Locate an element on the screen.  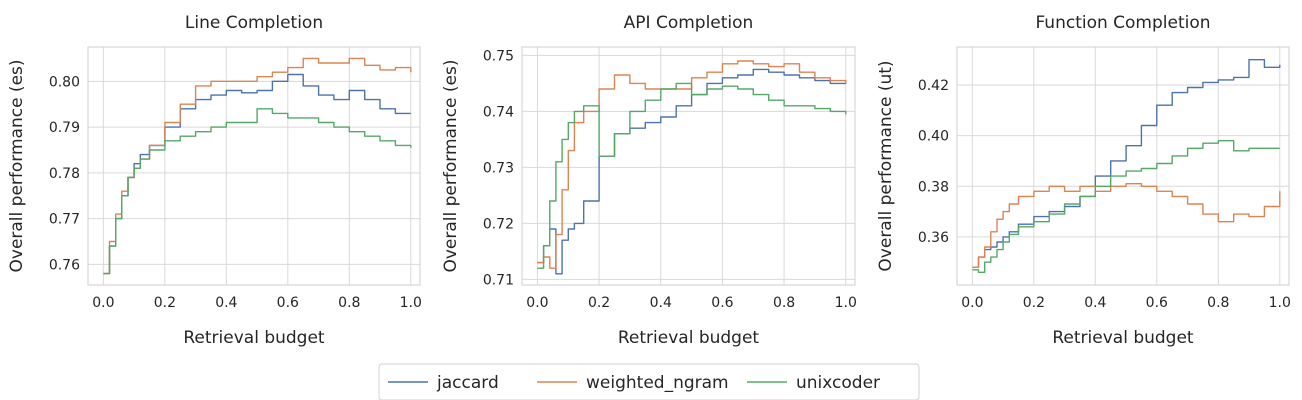
function-x-axis-label: Retrieval budget is located at coordinates (1123, 338).